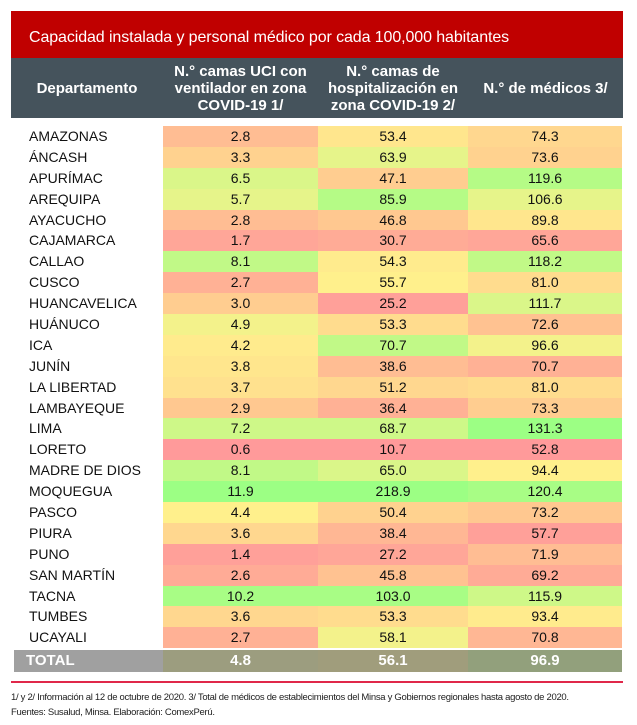  I want to click on cell-camas-uci: 3.0, so click(240, 304).